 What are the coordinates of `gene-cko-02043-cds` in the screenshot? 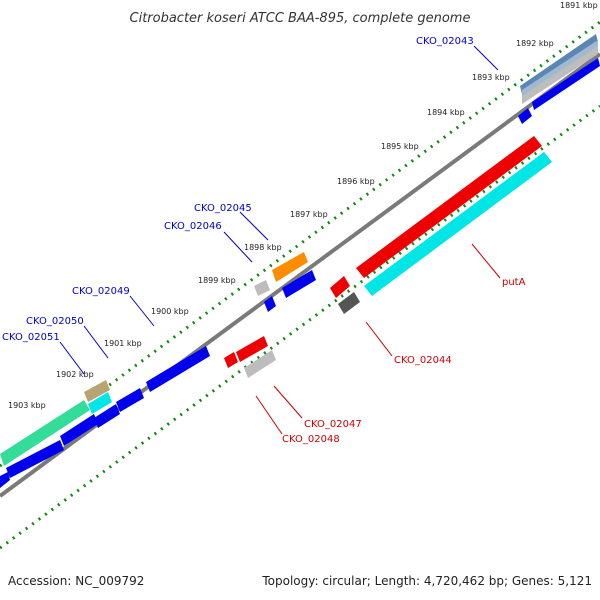 It's located at (566, 84).